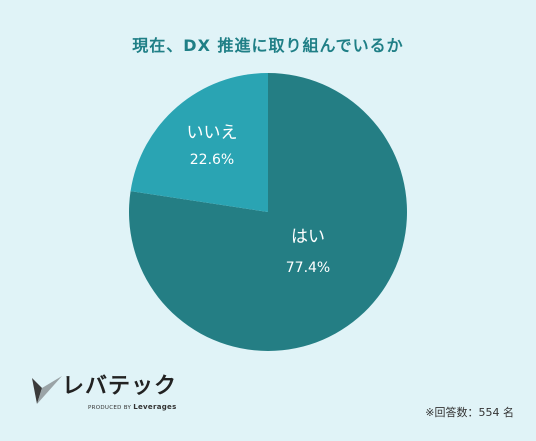 This screenshot has height=441, width=536. Describe the element at coordinates (212, 160) in the screenshot. I see `slice-value-2: 22.6%` at that location.